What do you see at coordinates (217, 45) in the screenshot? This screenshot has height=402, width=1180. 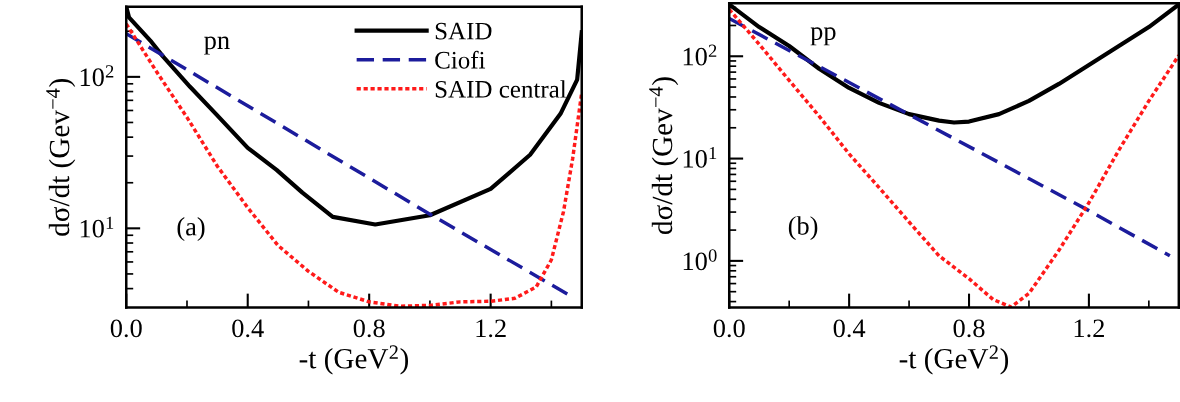 I see `annotation: pn` at bounding box center [217, 45].